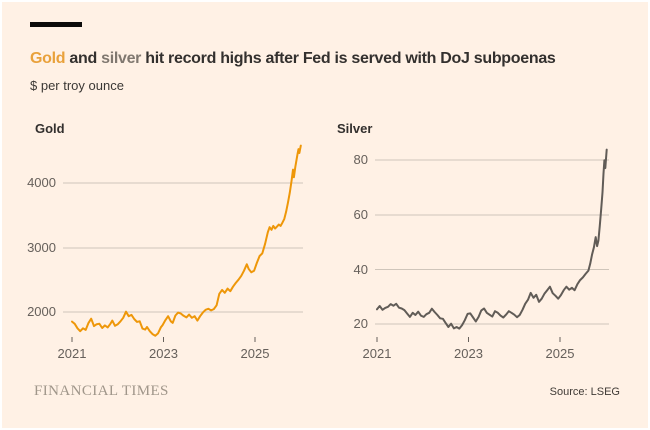 The image size is (650, 430). What do you see at coordinates (41, 311) in the screenshot?
I see `y-tick-label: 2000` at bounding box center [41, 311].